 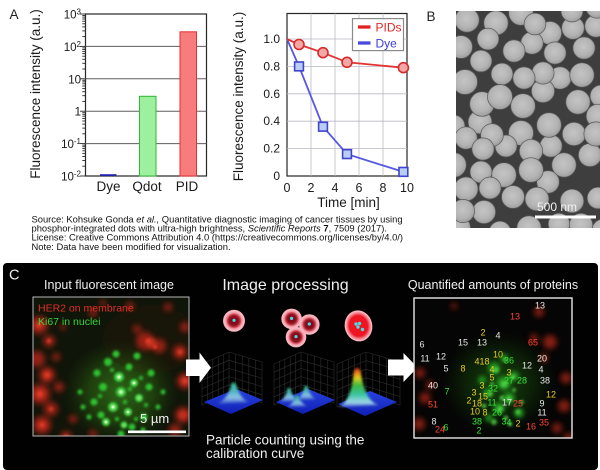 I want to click on svg-text: 36, so click(x=509, y=361).